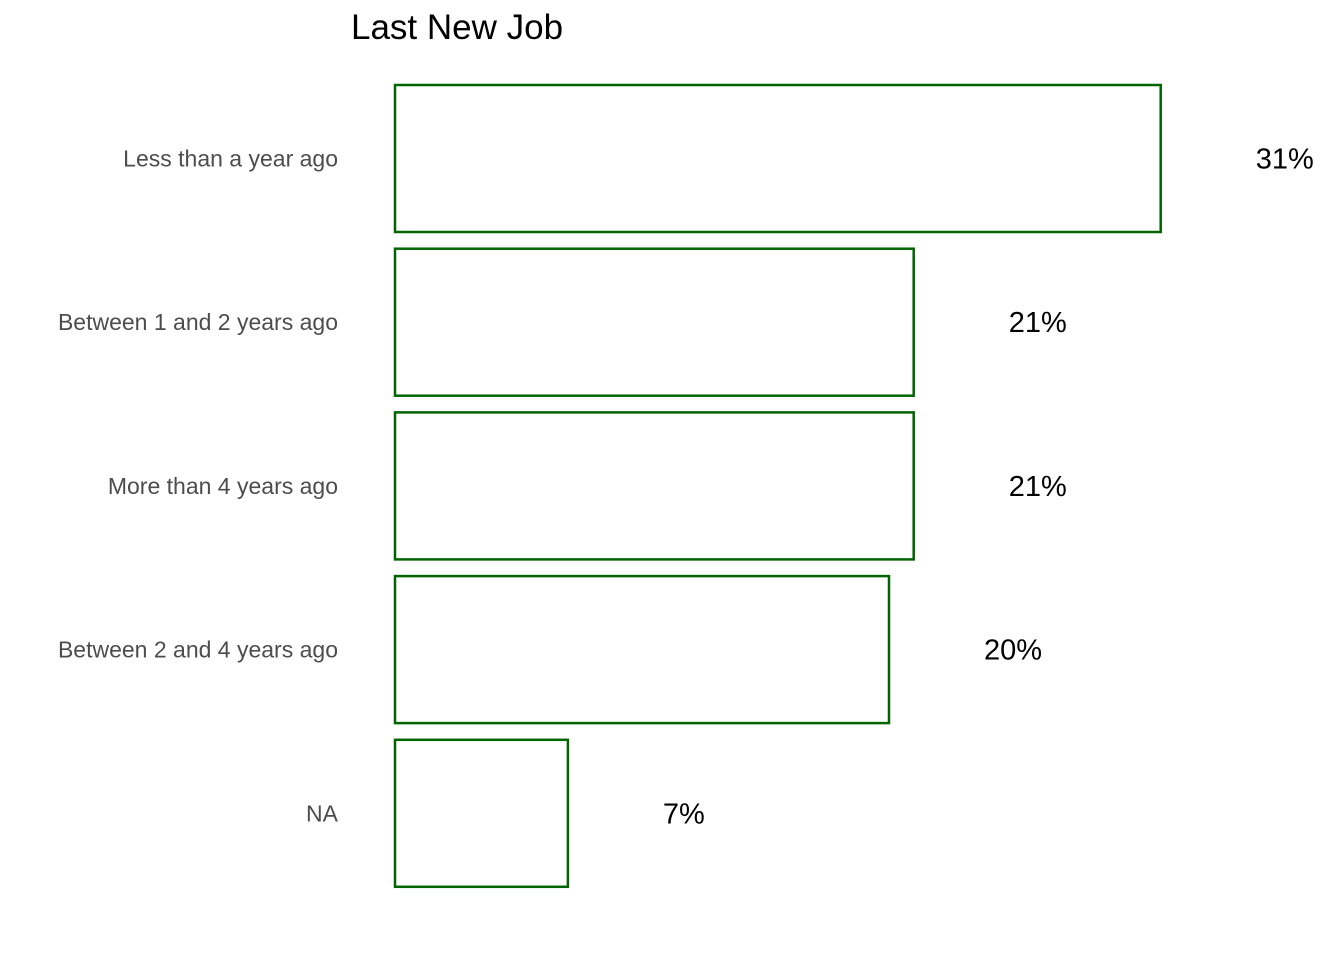 The width and height of the screenshot is (1344, 960). I want to click on category-label: Between 2 and 4 years ago, so click(198, 650).